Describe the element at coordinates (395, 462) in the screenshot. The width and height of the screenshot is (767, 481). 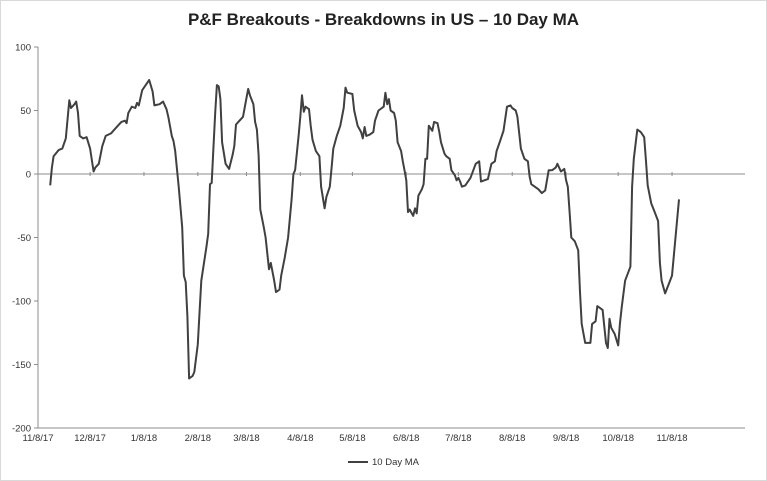
I see `legend-label: 10 Day MA` at that location.